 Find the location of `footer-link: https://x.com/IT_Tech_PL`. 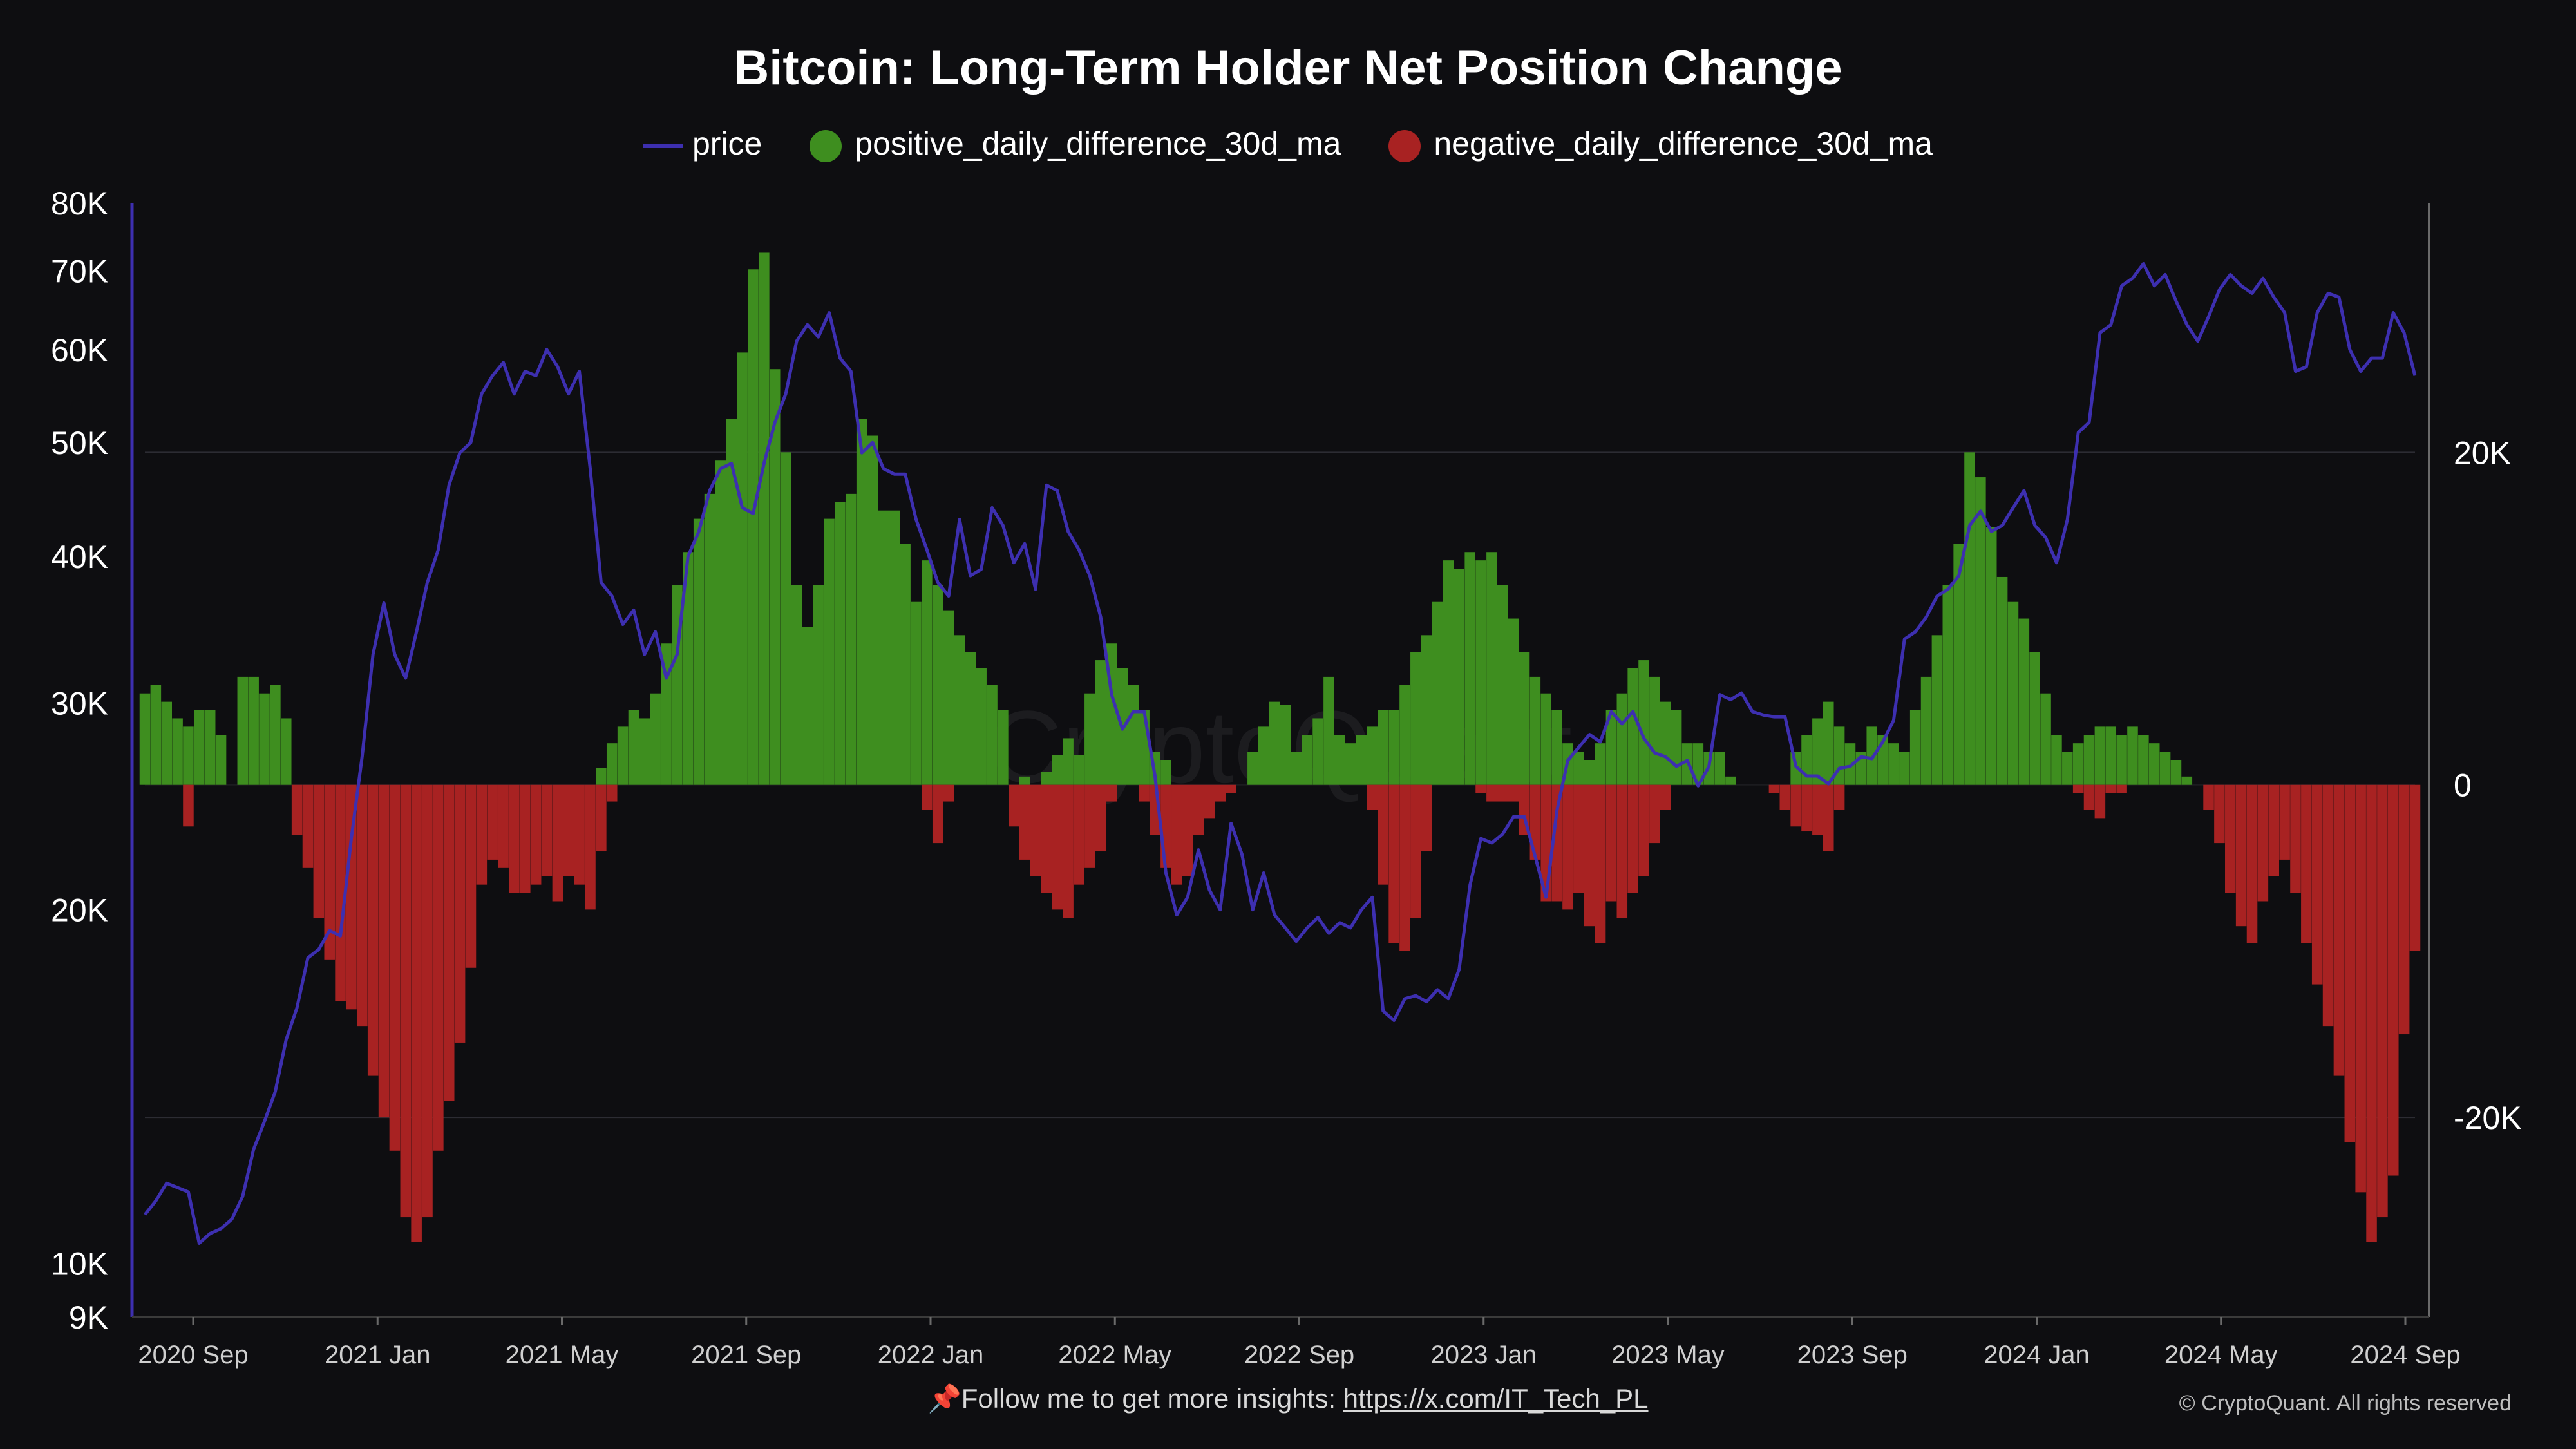

footer-link: https://x.com/IT_Tech_PL is located at coordinates (1496, 1399).